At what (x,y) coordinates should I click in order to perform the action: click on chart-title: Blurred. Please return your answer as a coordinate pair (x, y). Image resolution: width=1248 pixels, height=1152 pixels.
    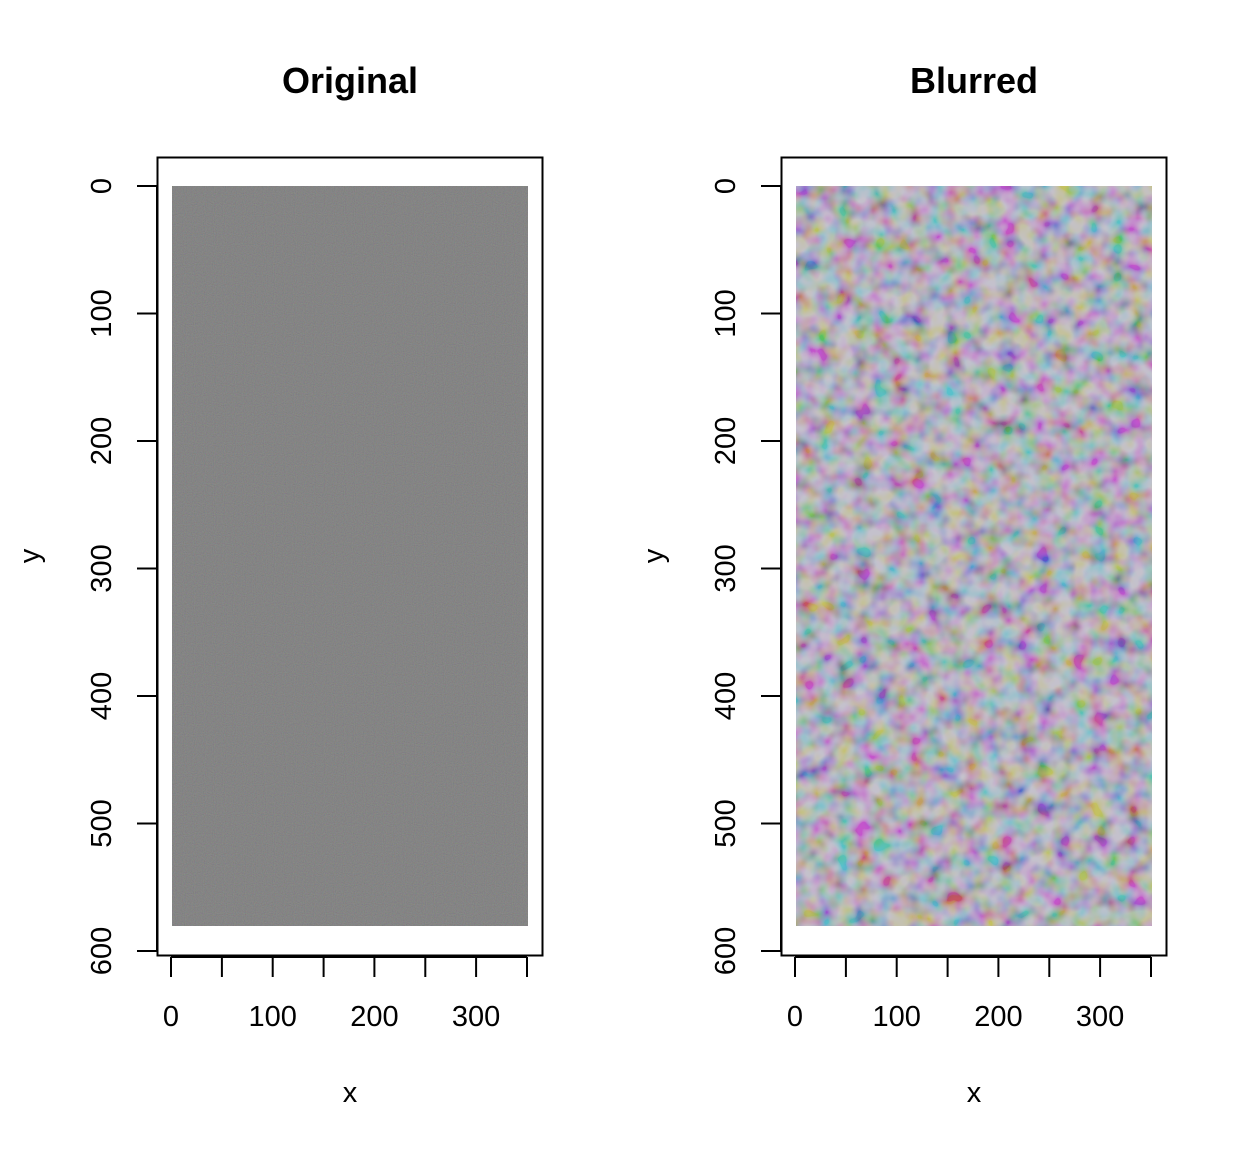
    Looking at the image, I should click on (974, 80).